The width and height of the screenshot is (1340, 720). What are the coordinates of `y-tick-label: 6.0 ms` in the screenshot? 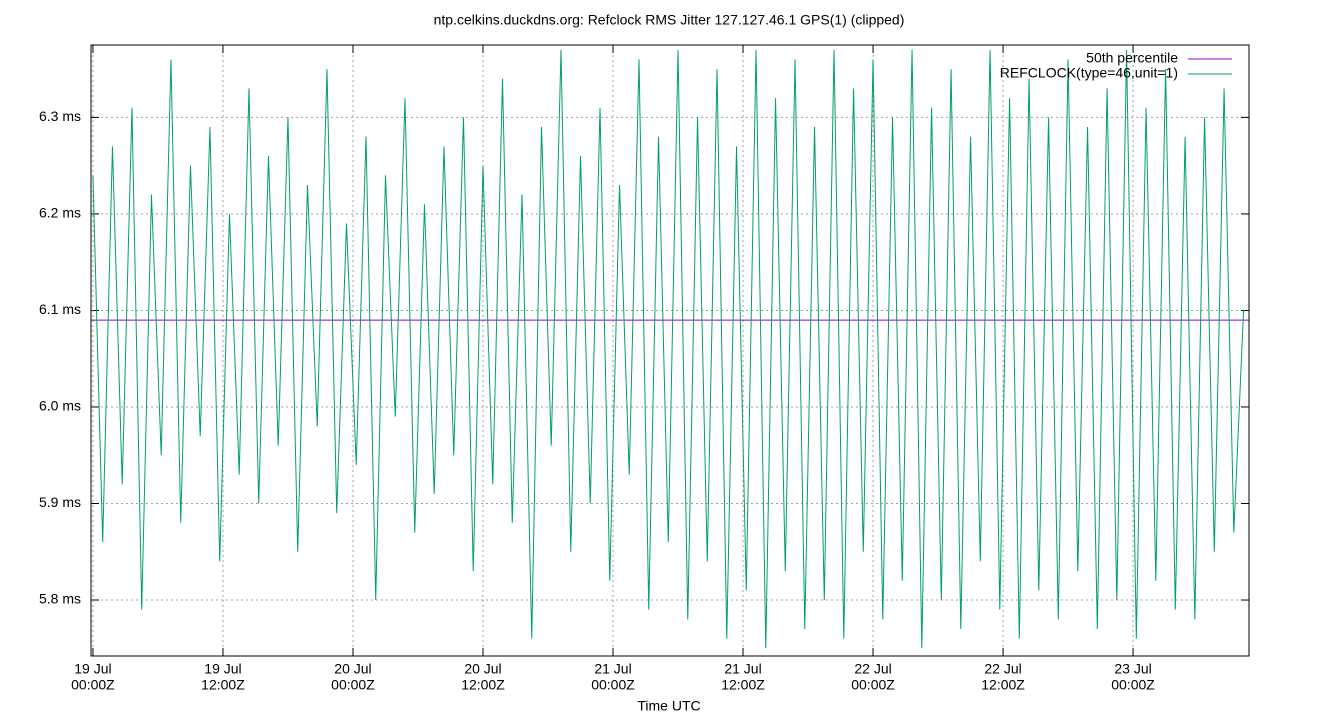 It's located at (60, 406).